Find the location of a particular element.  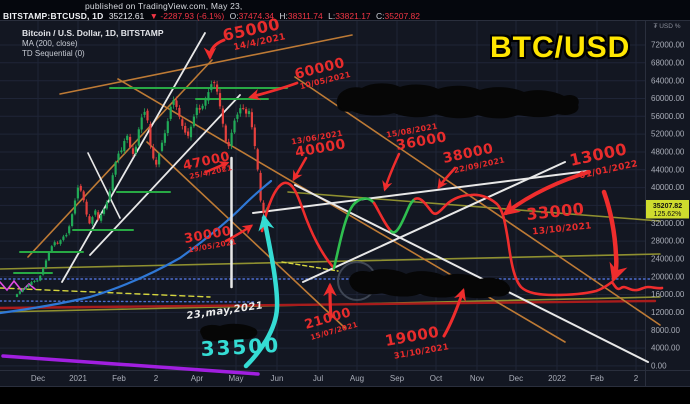

ann-33500-value: 33500 is located at coordinates (240, 347).